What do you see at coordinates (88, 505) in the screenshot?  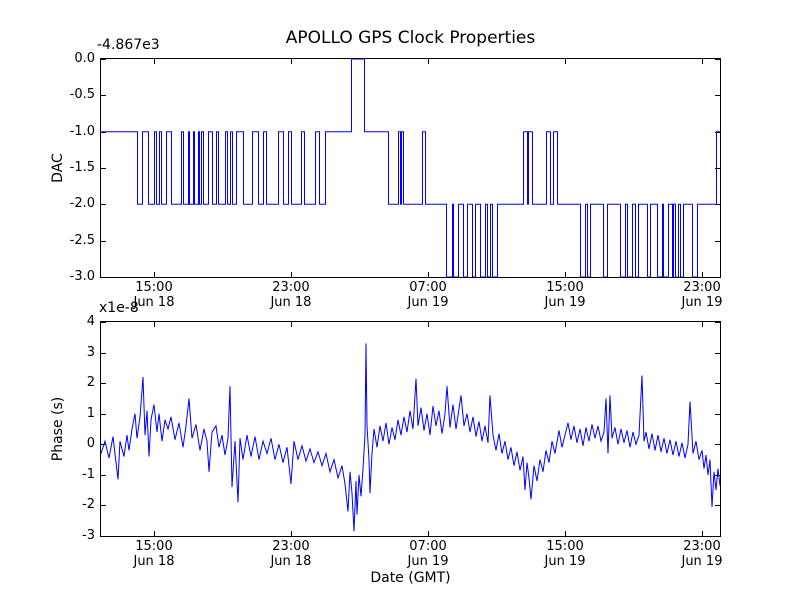 I see `y-tick-label: -2` at bounding box center [88, 505].